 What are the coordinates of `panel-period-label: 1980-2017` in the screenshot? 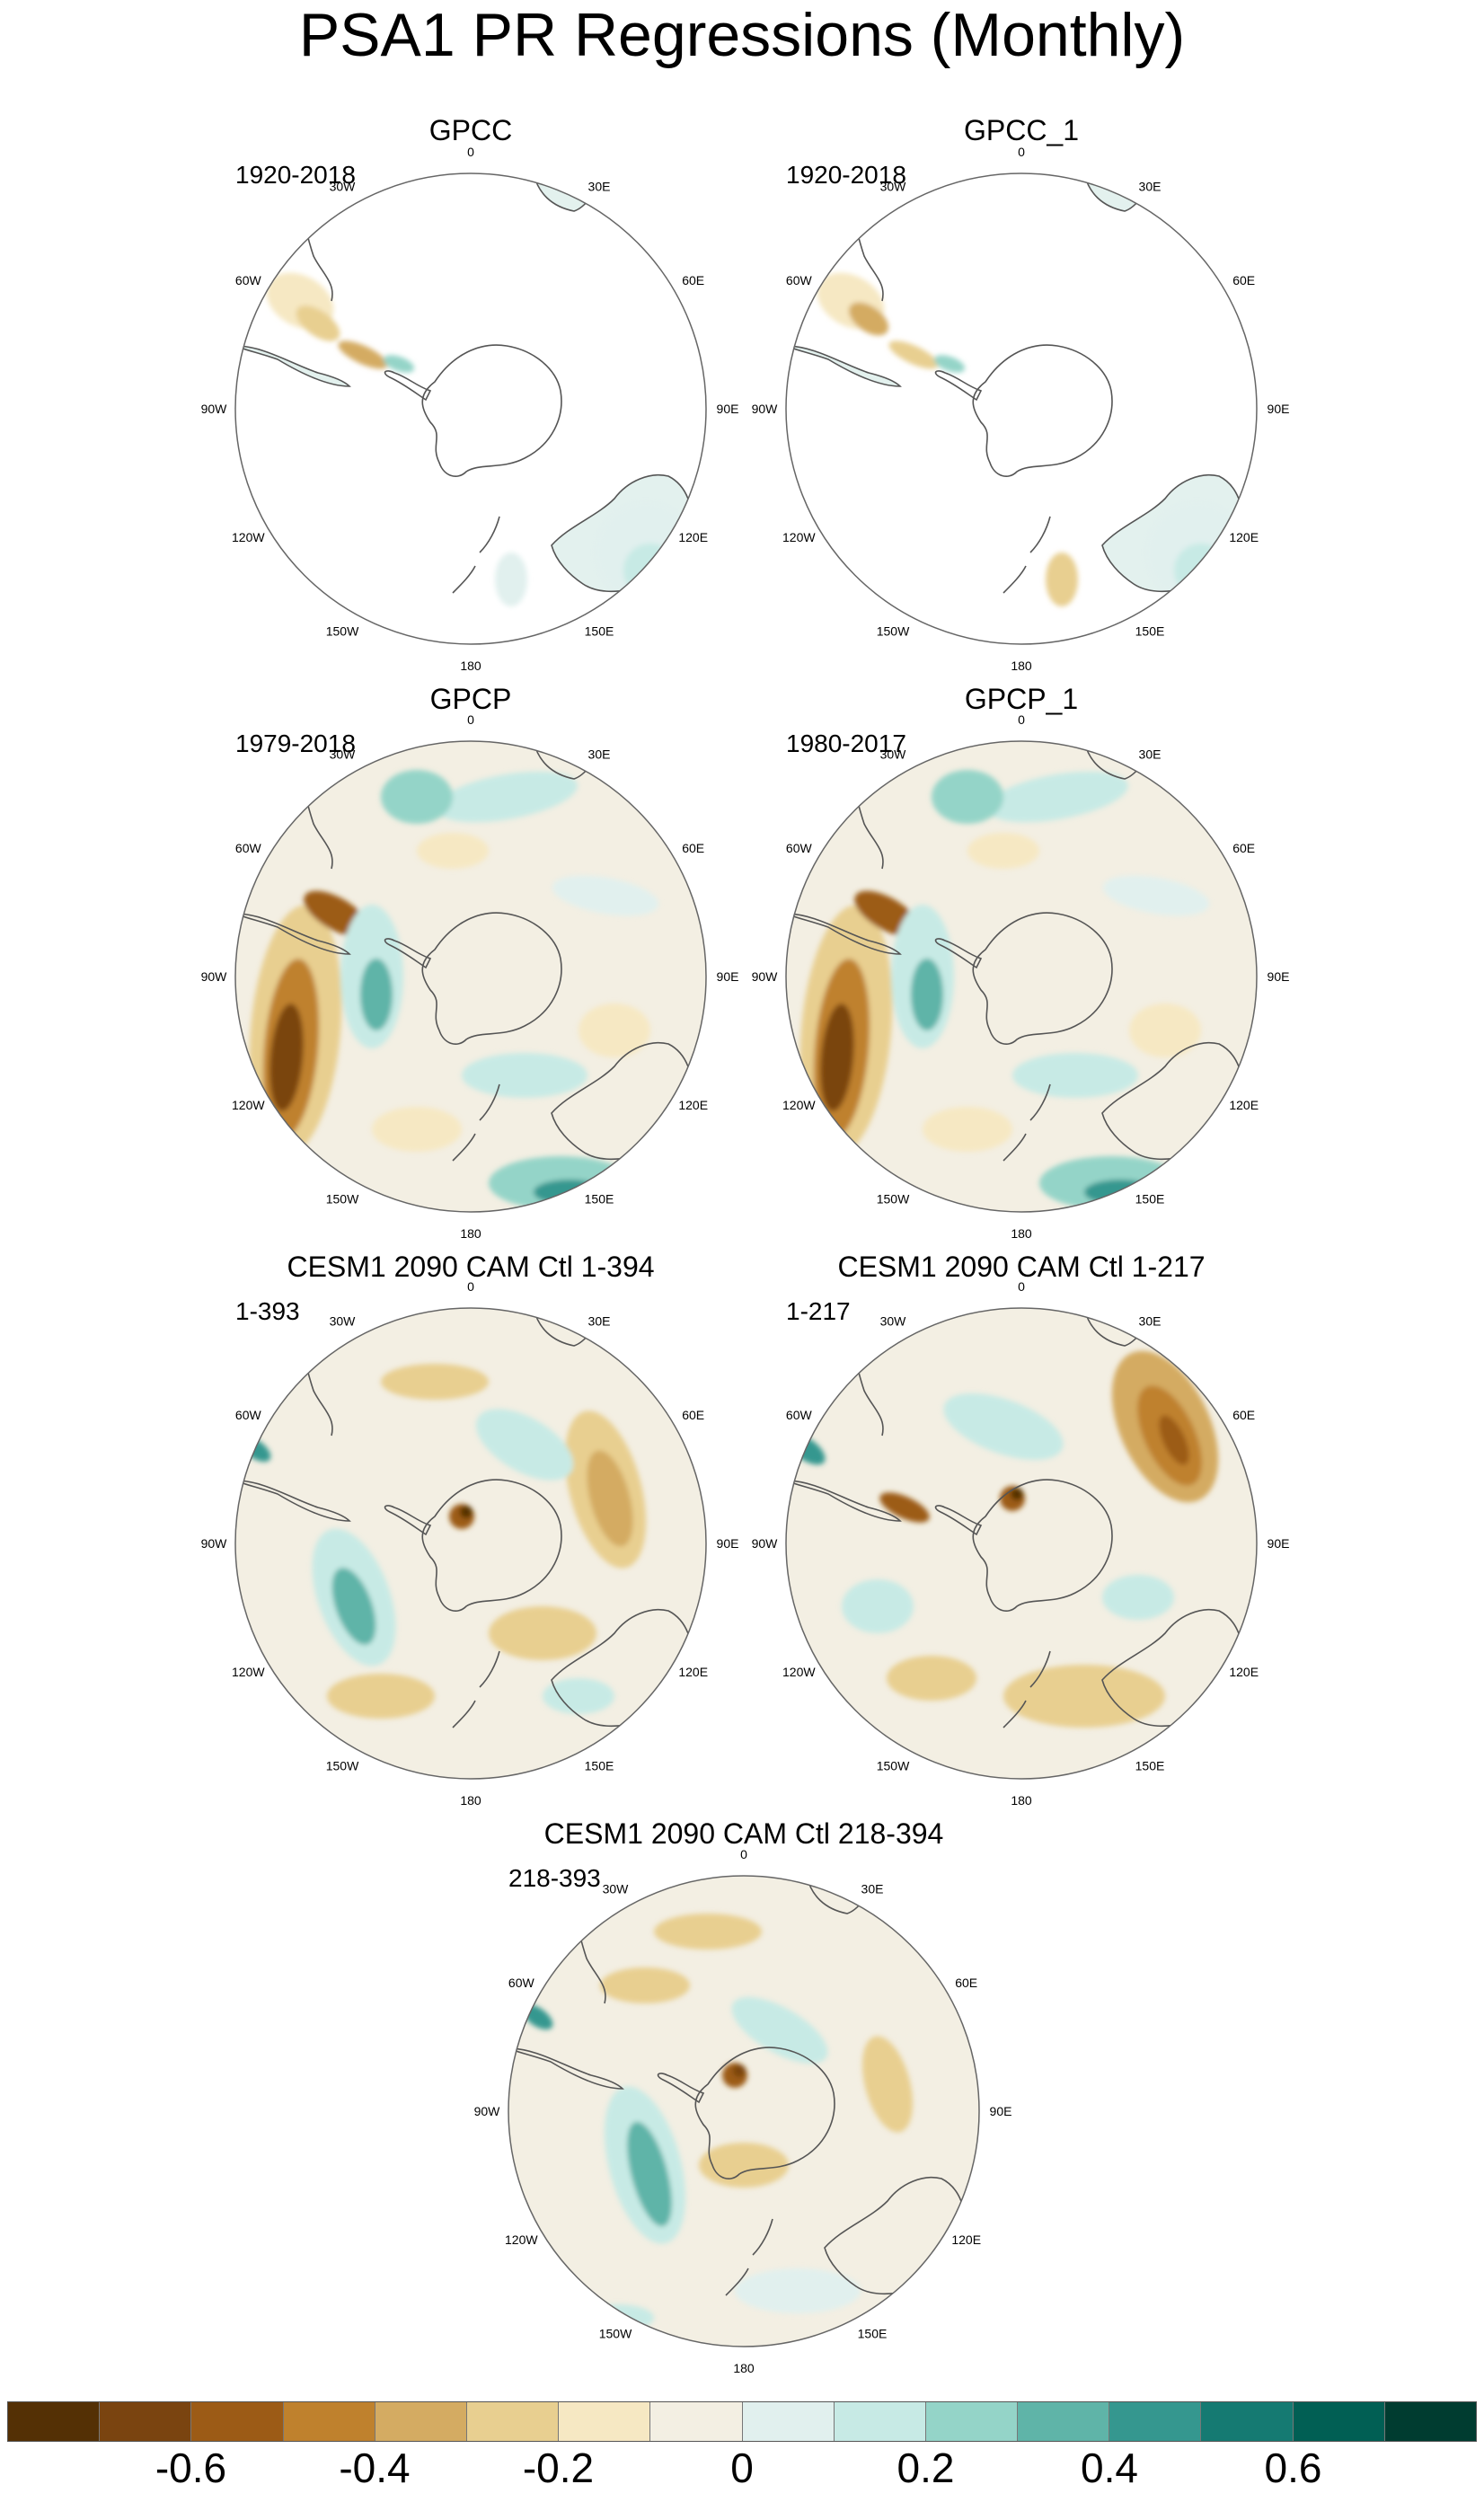 It's located at (846, 743).